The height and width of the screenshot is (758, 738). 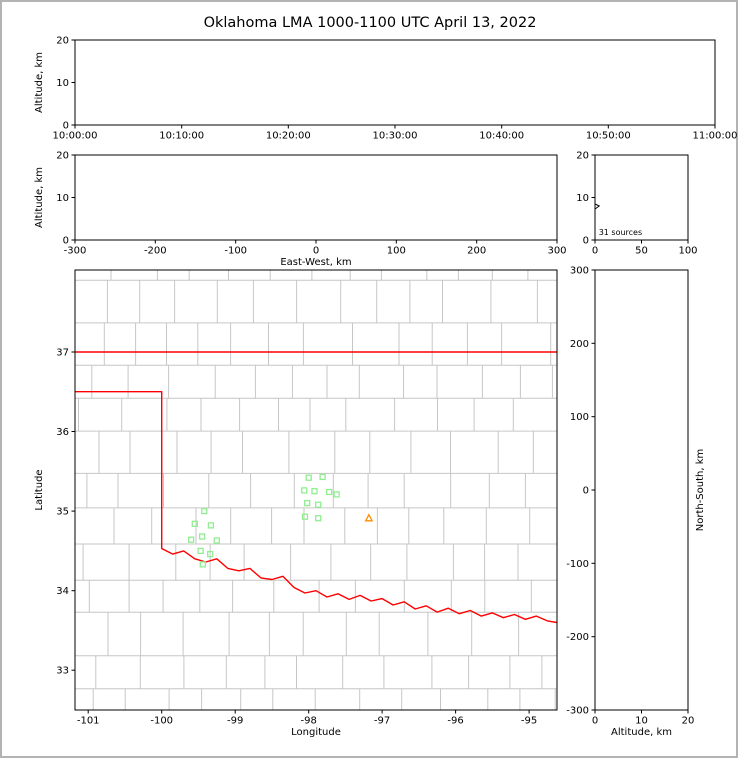 What do you see at coordinates (288, 136) in the screenshot?
I see `x-tick-label: 10:20:00` at bounding box center [288, 136].